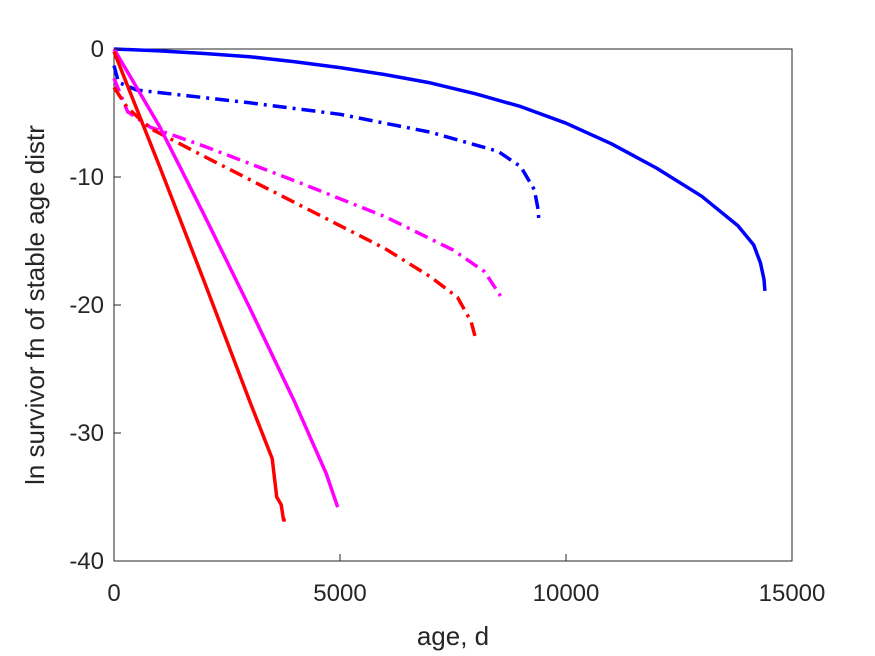  What do you see at coordinates (35, 305) in the screenshot?
I see `y-axis-label: ln survivor fn of stable age distr` at bounding box center [35, 305].